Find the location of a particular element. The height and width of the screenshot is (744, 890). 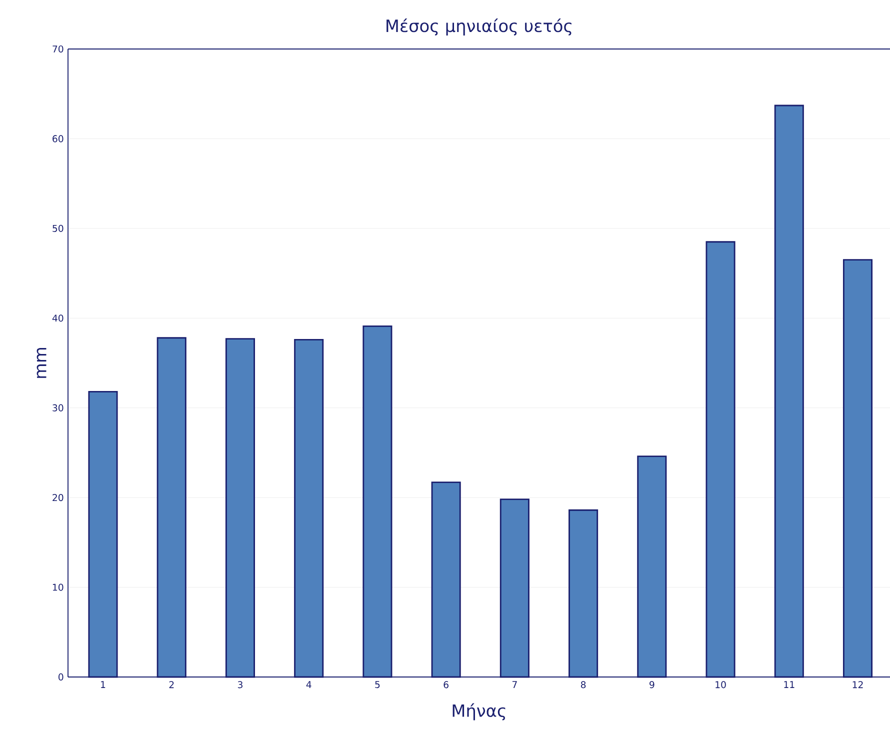

y-tick-label: 40 is located at coordinates (58, 318).